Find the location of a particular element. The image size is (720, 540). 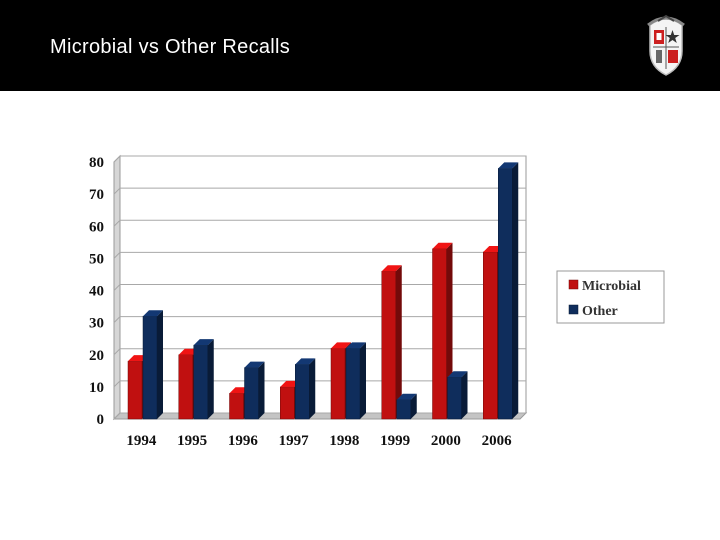

y-tick-label: 0 is located at coordinates (101, 420).